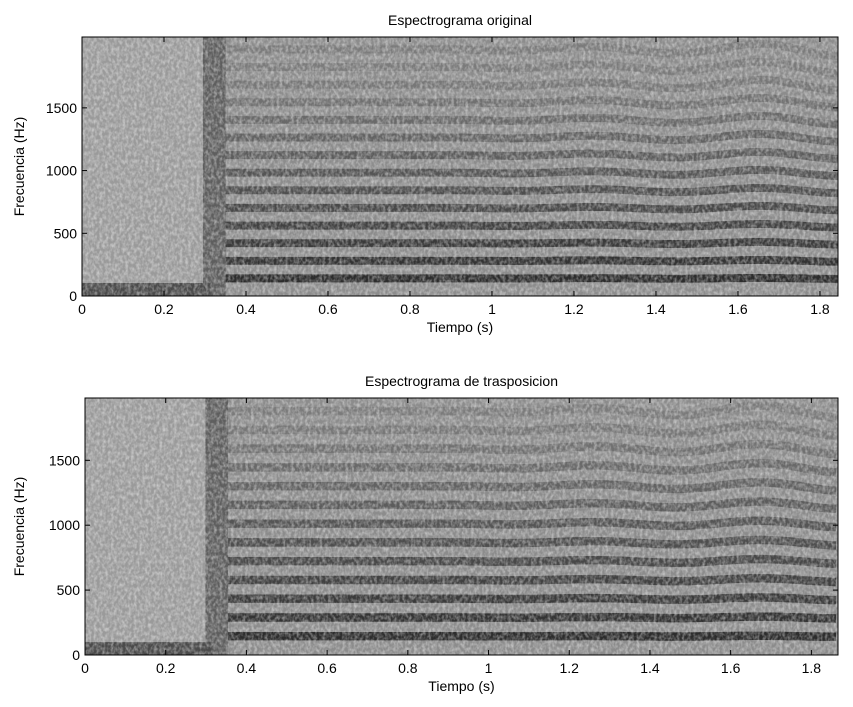  Describe the element at coordinates (461, 381) in the screenshot. I see `chart-title: Espectrograma de trasposicion` at that location.